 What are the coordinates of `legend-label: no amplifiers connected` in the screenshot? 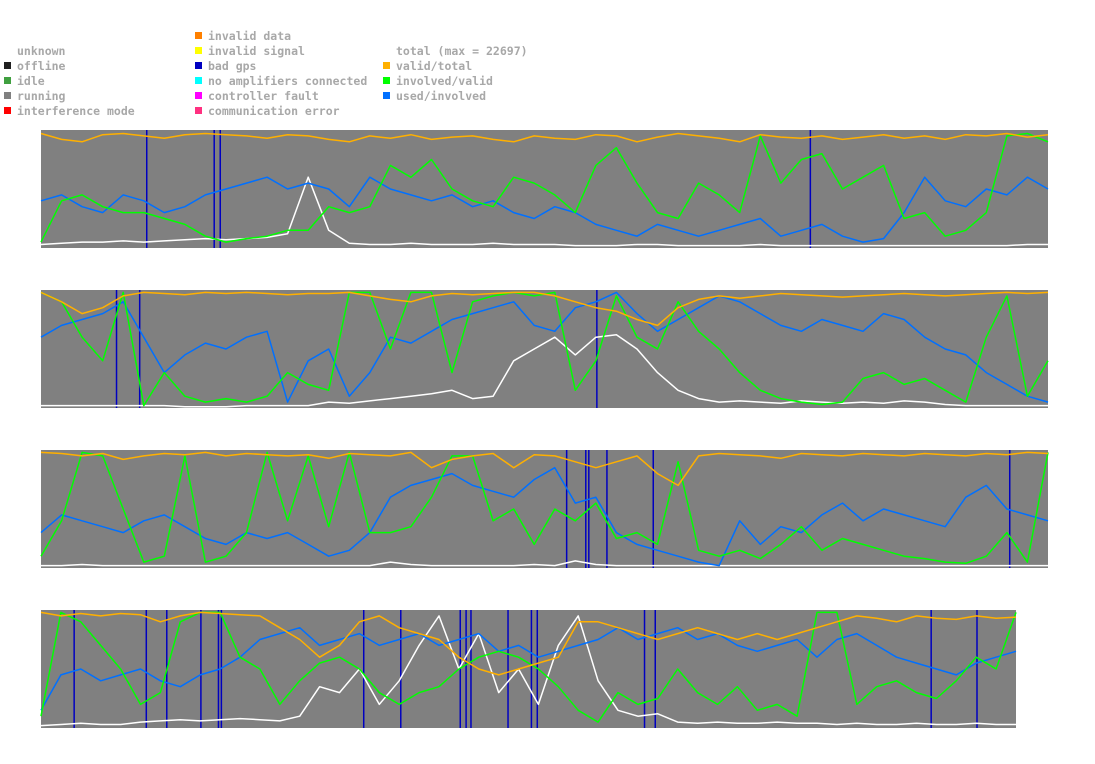 It's located at (288, 81).